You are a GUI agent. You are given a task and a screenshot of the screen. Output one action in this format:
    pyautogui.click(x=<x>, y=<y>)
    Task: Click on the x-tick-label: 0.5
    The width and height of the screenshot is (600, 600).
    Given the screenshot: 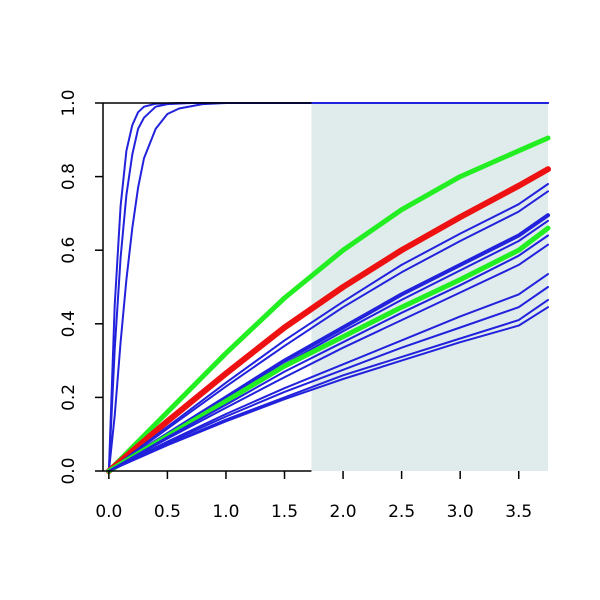 What is the action you would take?
    pyautogui.click(x=167, y=512)
    